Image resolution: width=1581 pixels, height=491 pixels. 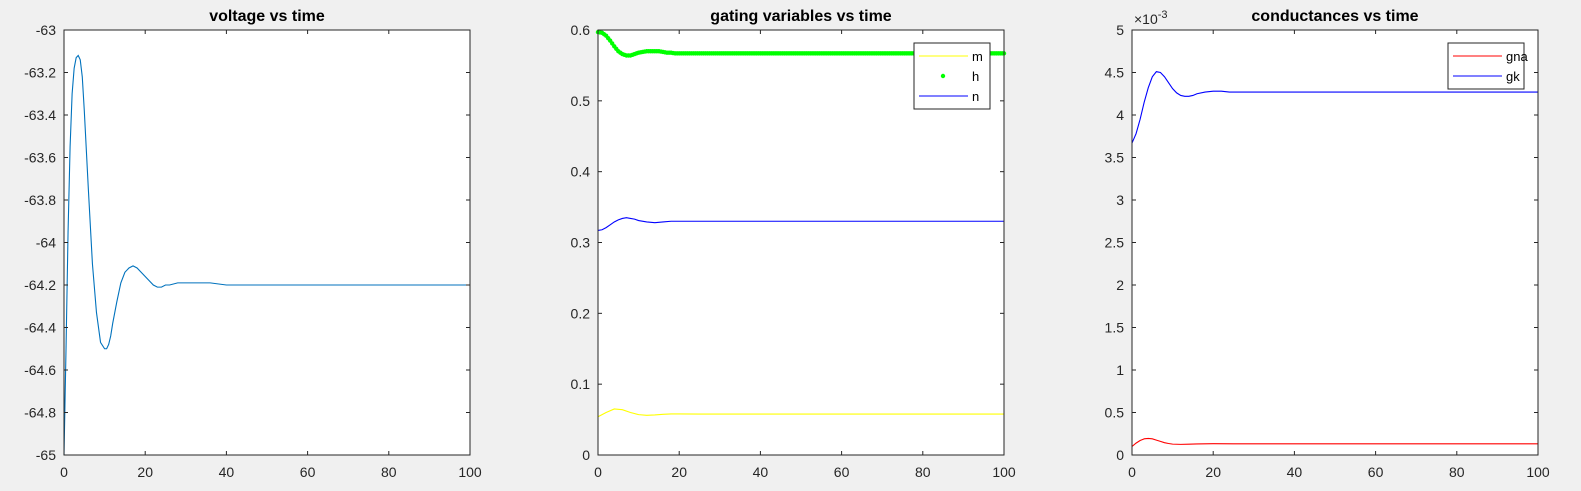 I want to click on series-n-line, so click(x=800, y=224).